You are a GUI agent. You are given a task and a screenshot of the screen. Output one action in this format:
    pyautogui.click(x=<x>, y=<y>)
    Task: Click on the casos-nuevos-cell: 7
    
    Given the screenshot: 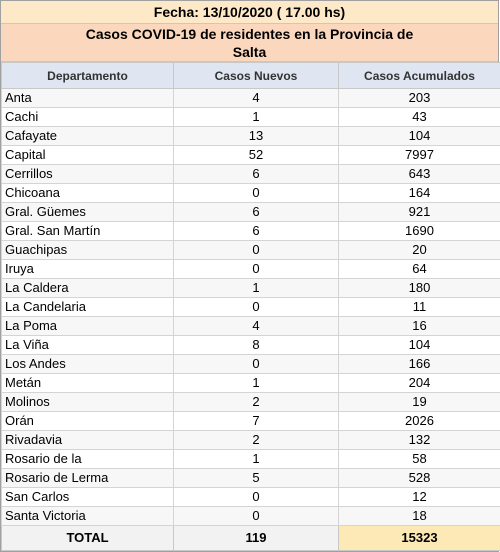 What is the action you would take?
    pyautogui.click(x=256, y=421)
    